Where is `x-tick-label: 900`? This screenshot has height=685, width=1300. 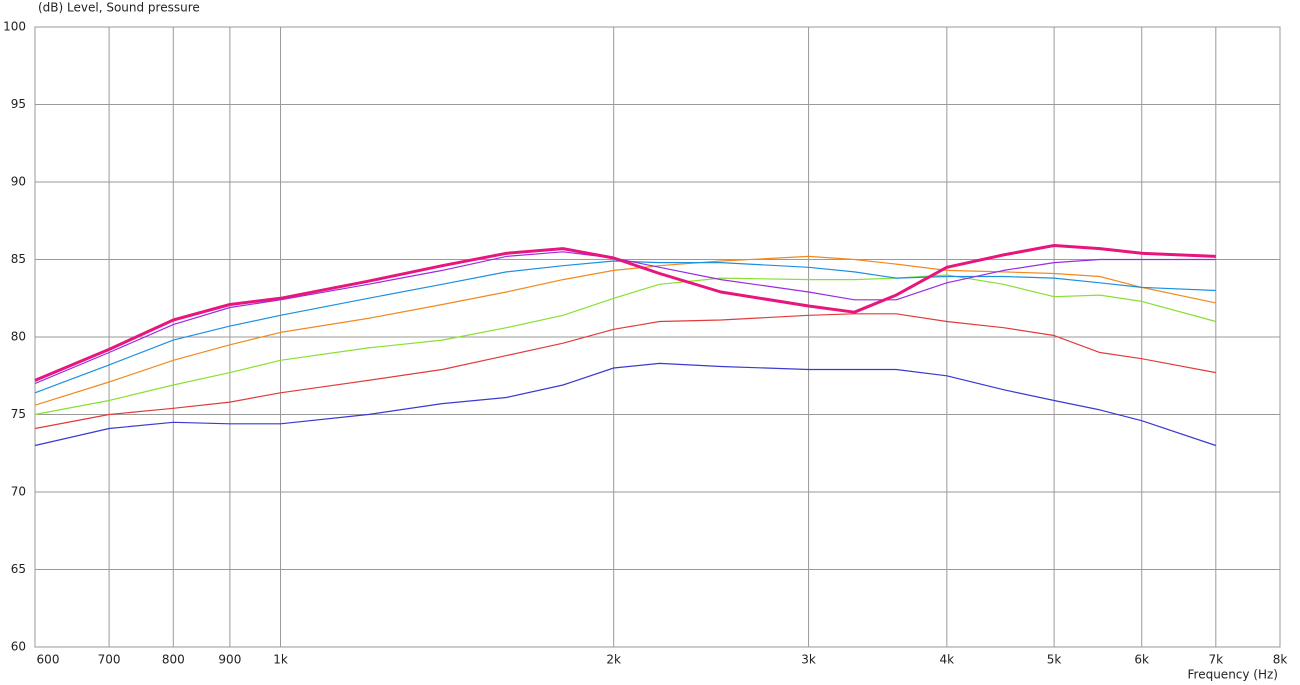
x-tick-label: 900 is located at coordinates (229, 660).